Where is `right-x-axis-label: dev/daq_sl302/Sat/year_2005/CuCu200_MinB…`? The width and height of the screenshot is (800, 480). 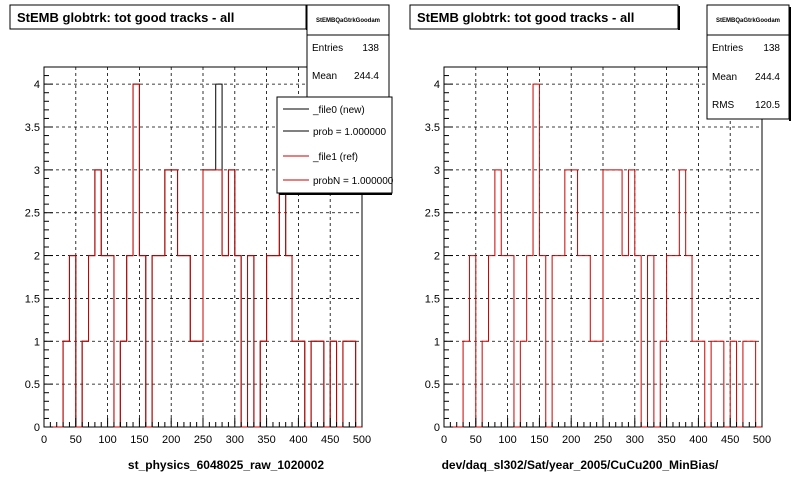
right-x-axis-label: dev/daq_sl302/Sat/year_2005/CuCu200_MinB… is located at coordinates (580, 465).